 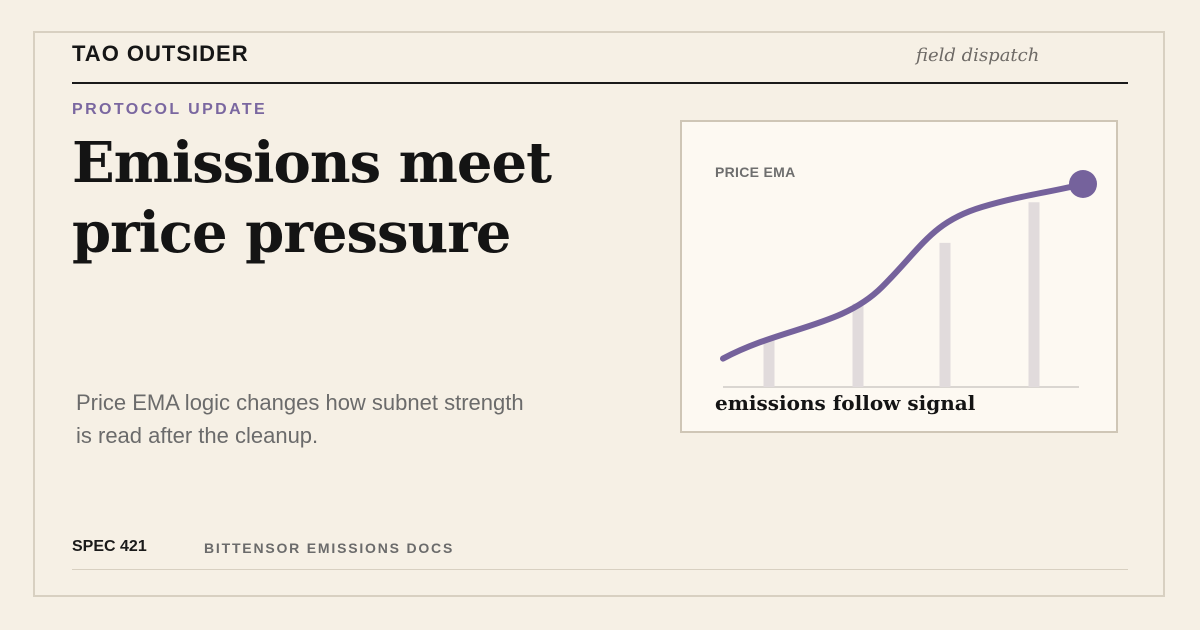 What do you see at coordinates (197, 435) in the screenshot?
I see `deck-line: is read after the cleanup.` at bounding box center [197, 435].